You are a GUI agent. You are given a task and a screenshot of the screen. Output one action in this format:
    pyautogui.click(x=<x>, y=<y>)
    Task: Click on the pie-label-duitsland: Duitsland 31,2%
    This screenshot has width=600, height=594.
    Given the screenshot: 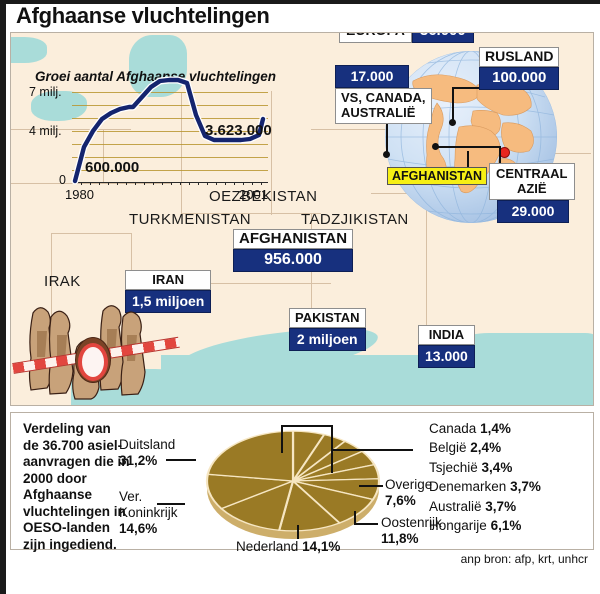 What is the action you would take?
    pyautogui.click(x=147, y=453)
    